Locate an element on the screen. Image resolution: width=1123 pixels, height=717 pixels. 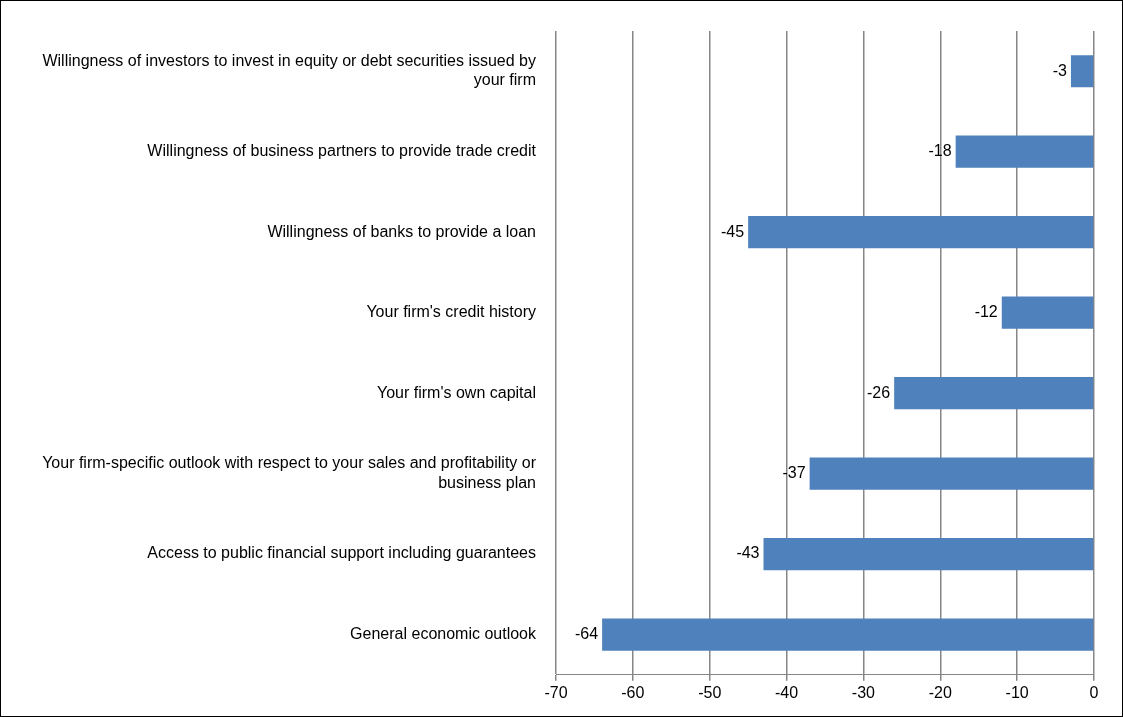
y-tick-label: Willingness of business partners to provide trade credit is located at coordinates (342, 151).